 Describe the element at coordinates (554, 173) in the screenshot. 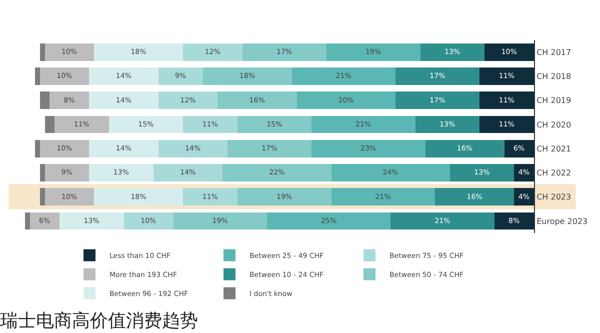

I see `y-tick-label: CH 2022` at that location.